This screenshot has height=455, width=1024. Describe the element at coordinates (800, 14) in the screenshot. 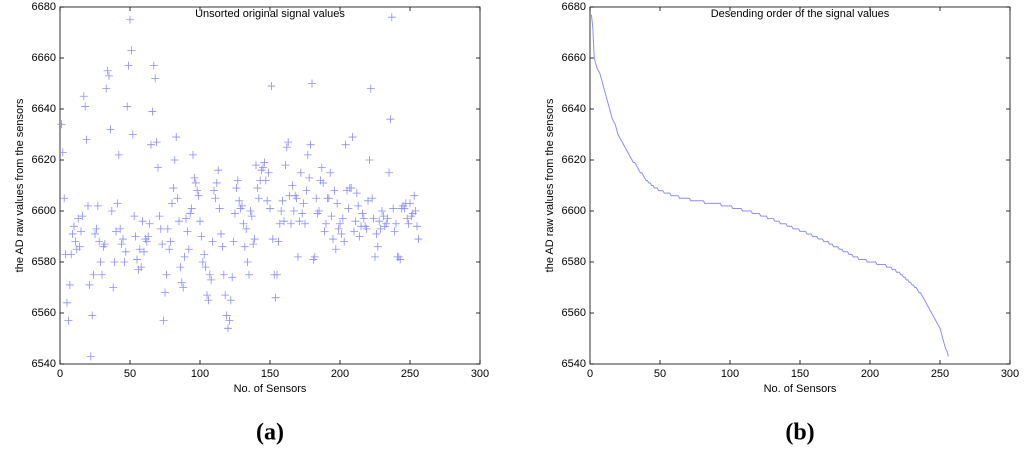

I see `chart-title: Desending order of the signal values` at that location.